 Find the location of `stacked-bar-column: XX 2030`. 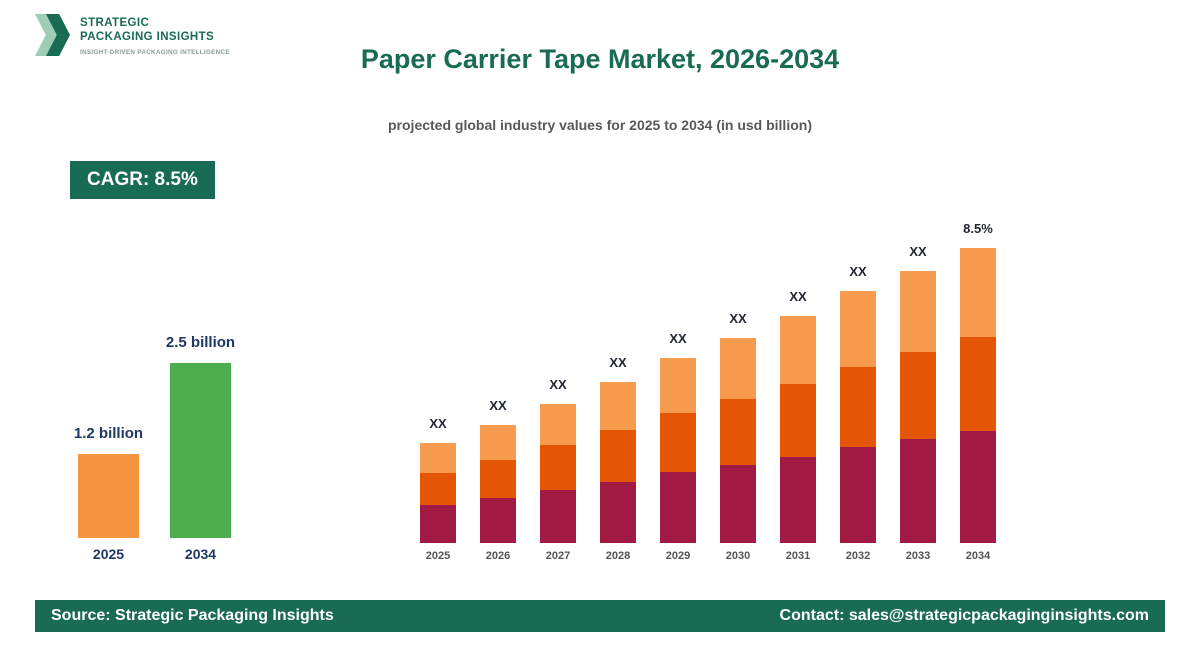

stacked-bar-column: XX 2030 is located at coordinates (738, 436).